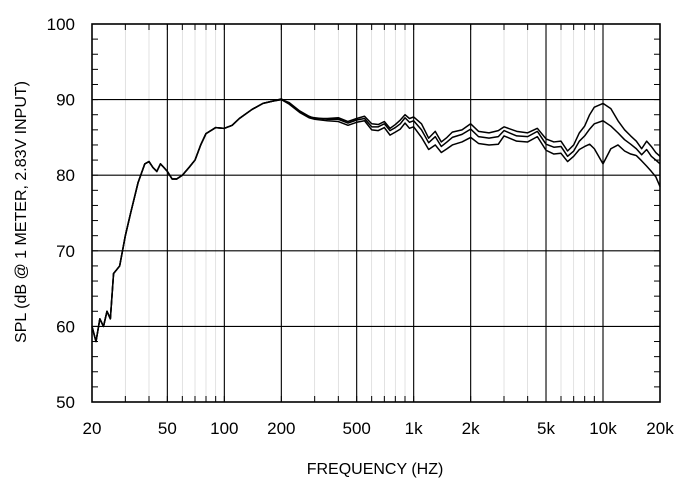  I want to click on y-tick-label: 60, so click(65, 326).